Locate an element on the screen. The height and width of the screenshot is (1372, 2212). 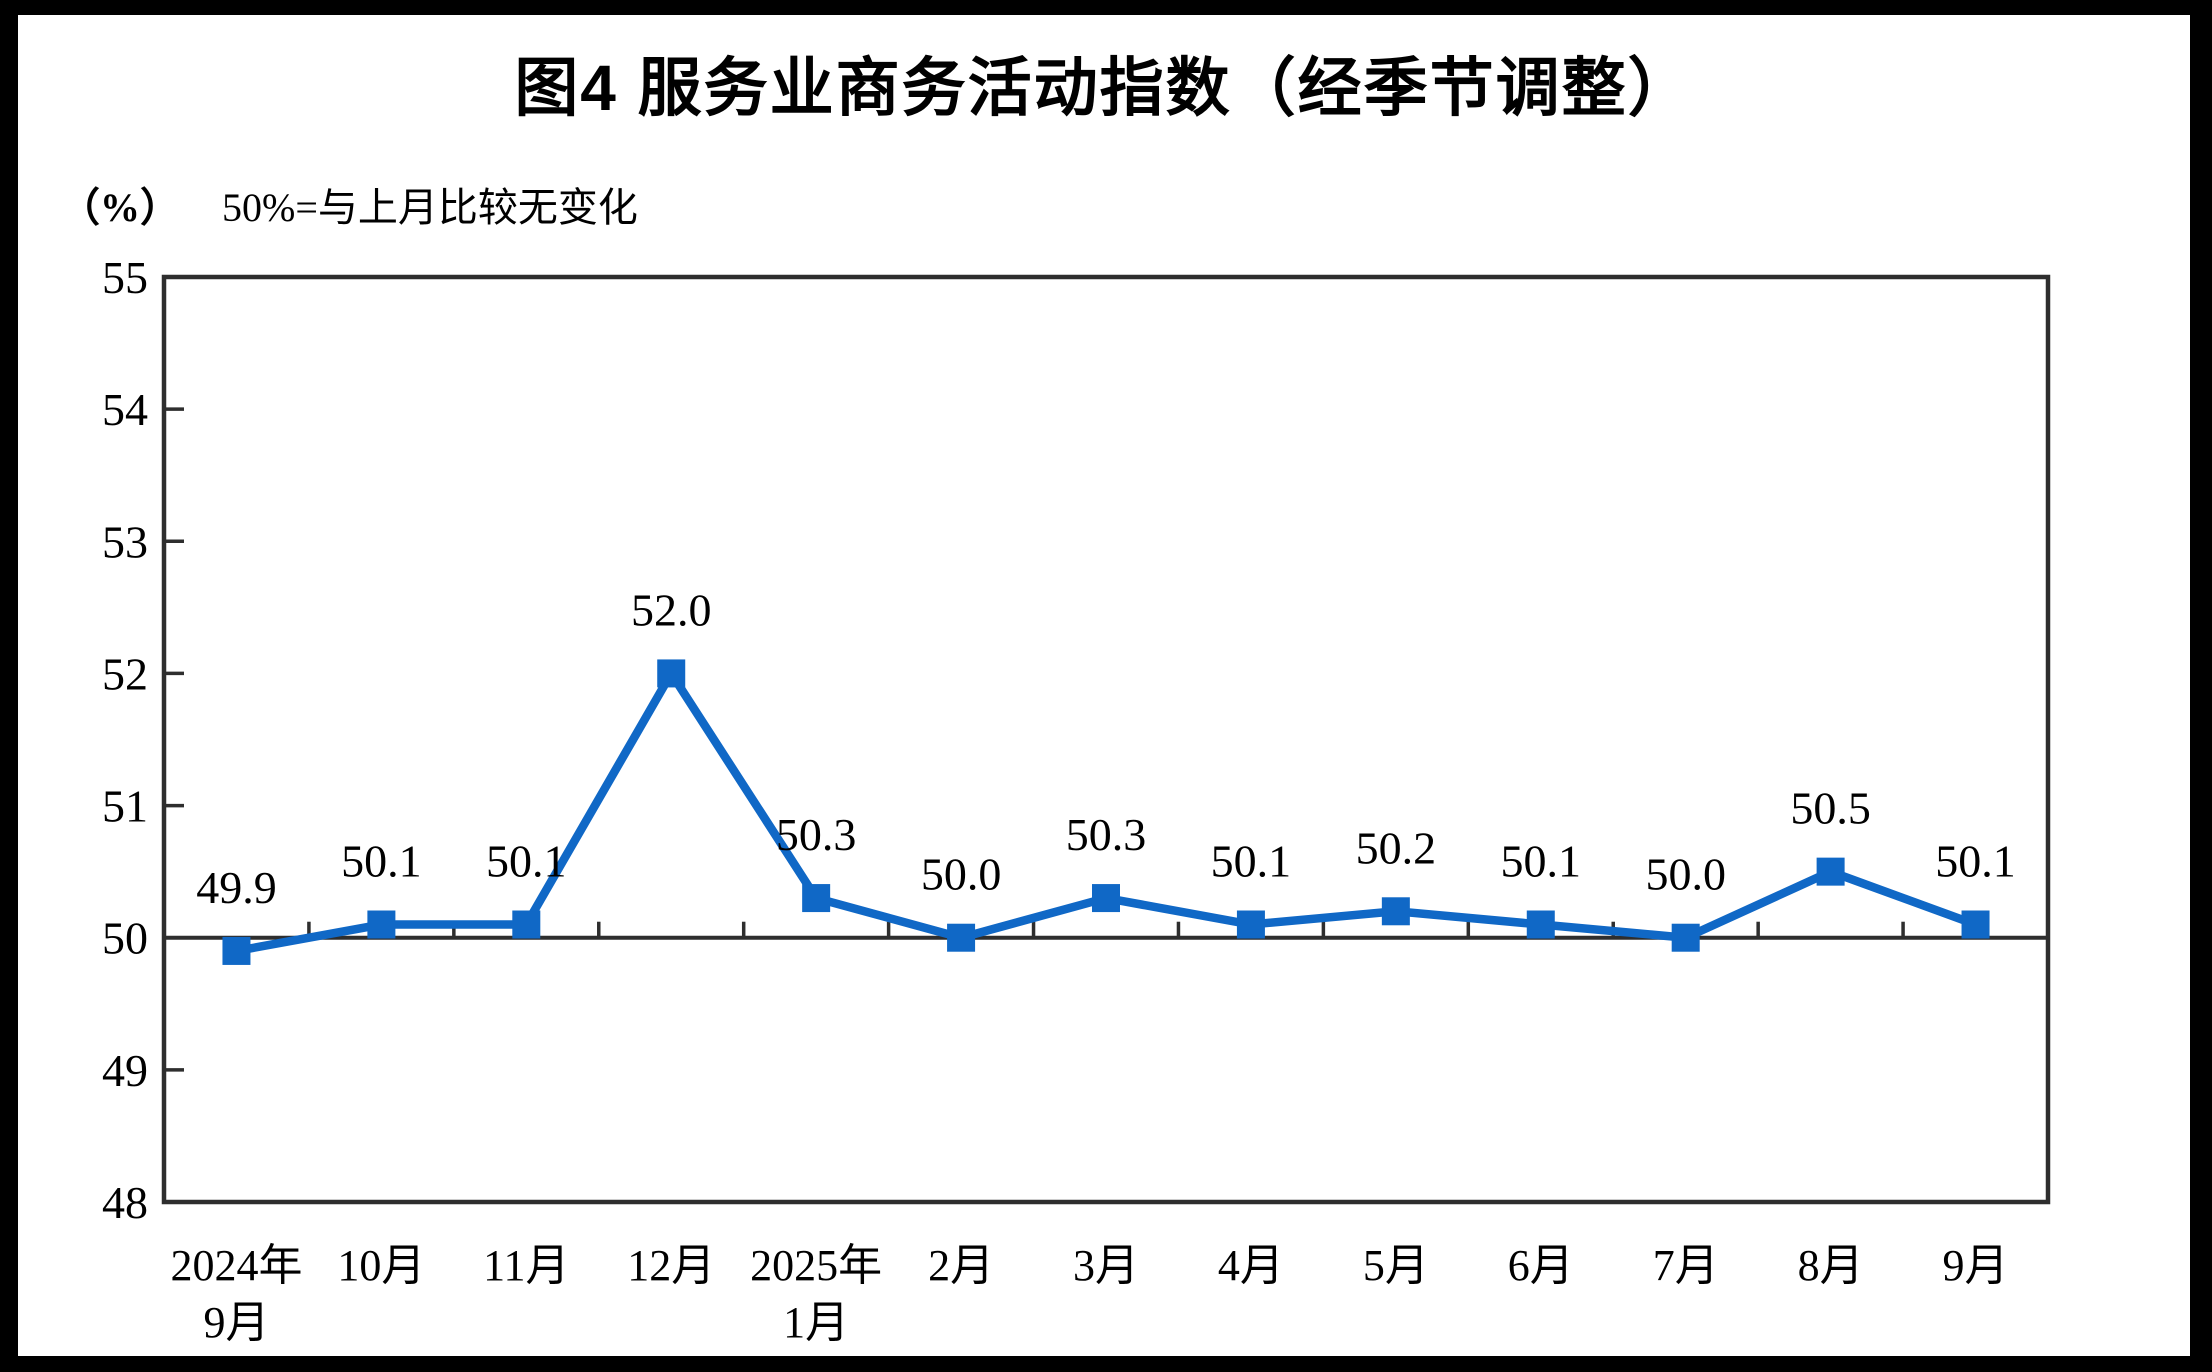
x-tick-label: 11月 is located at coordinates (526, 1265).